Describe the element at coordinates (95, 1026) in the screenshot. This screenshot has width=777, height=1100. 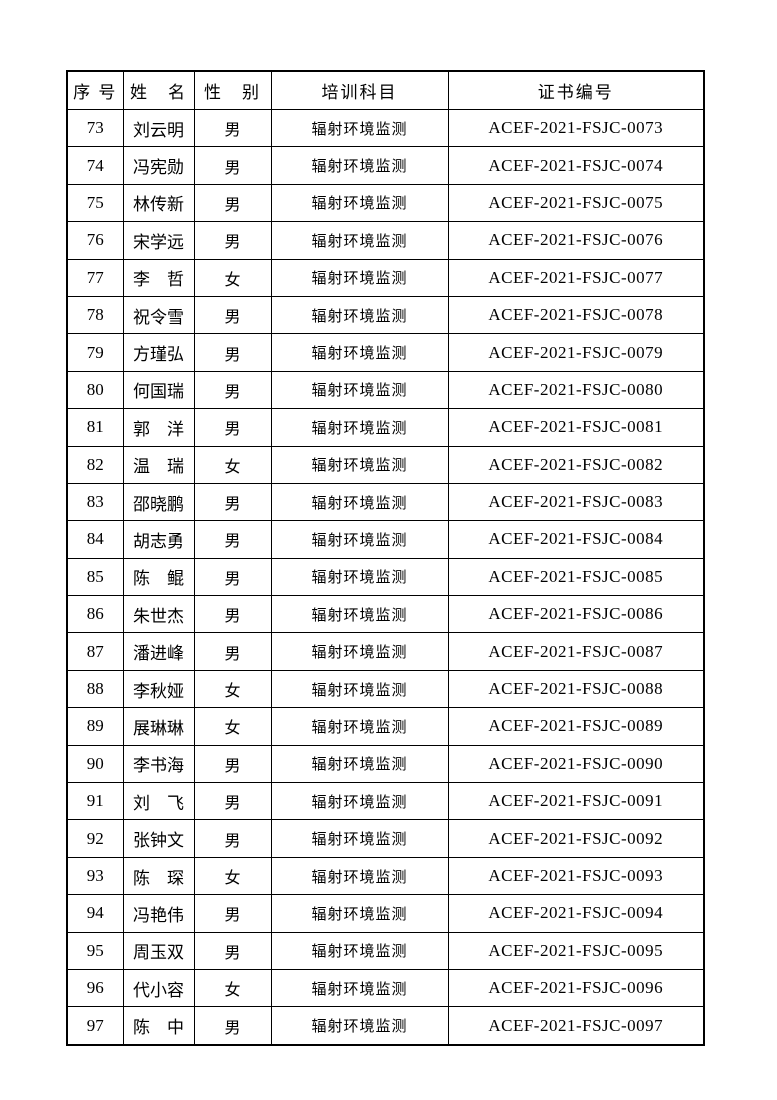
I see `cell-serial: 97` at that location.